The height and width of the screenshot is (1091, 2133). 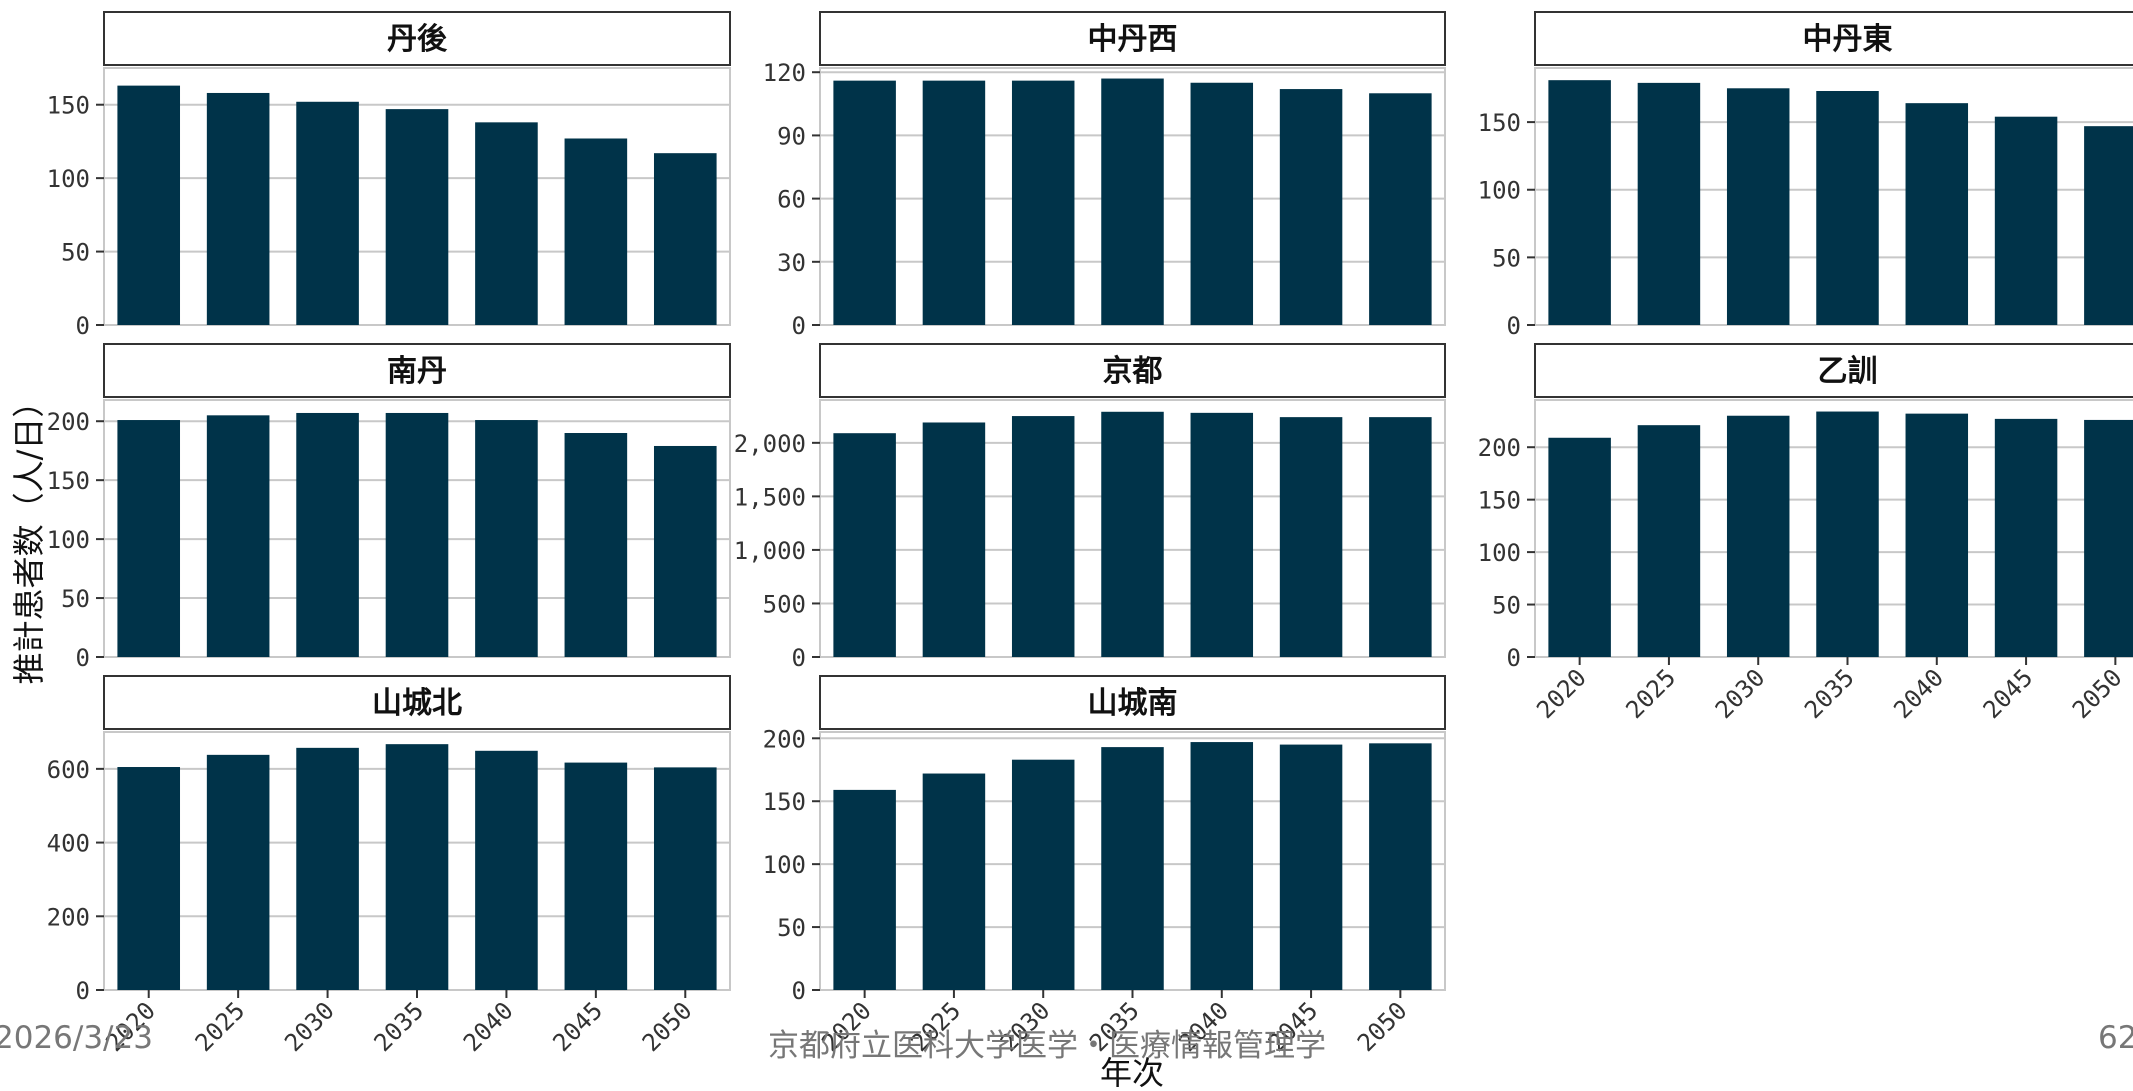 What do you see at coordinates (791, 263) in the screenshot?
I see `y-tick-label: 30` at bounding box center [791, 263].